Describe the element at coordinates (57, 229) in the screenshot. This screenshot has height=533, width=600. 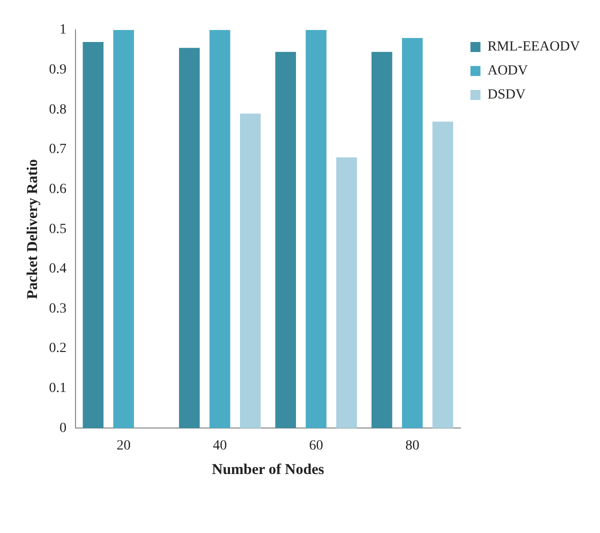
I see `y-tick-label: 0.5` at that location.